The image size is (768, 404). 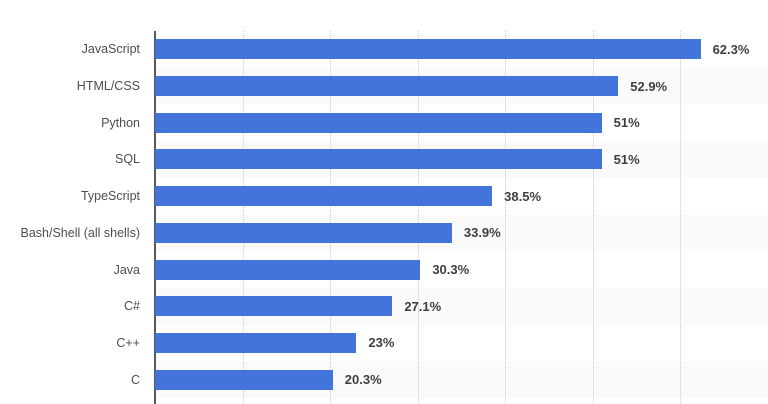 I want to click on value-label: 38.5%, so click(x=523, y=196).